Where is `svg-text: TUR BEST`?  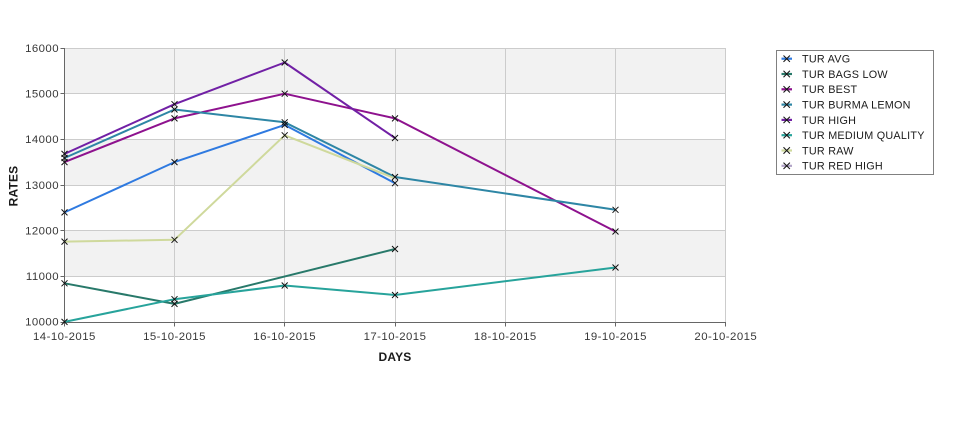
svg-text: TUR BEST is located at coordinates (830, 90).